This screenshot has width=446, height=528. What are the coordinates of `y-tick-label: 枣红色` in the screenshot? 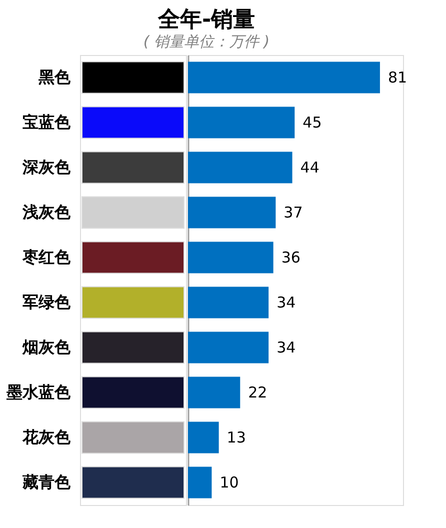 It's located at (47, 257).